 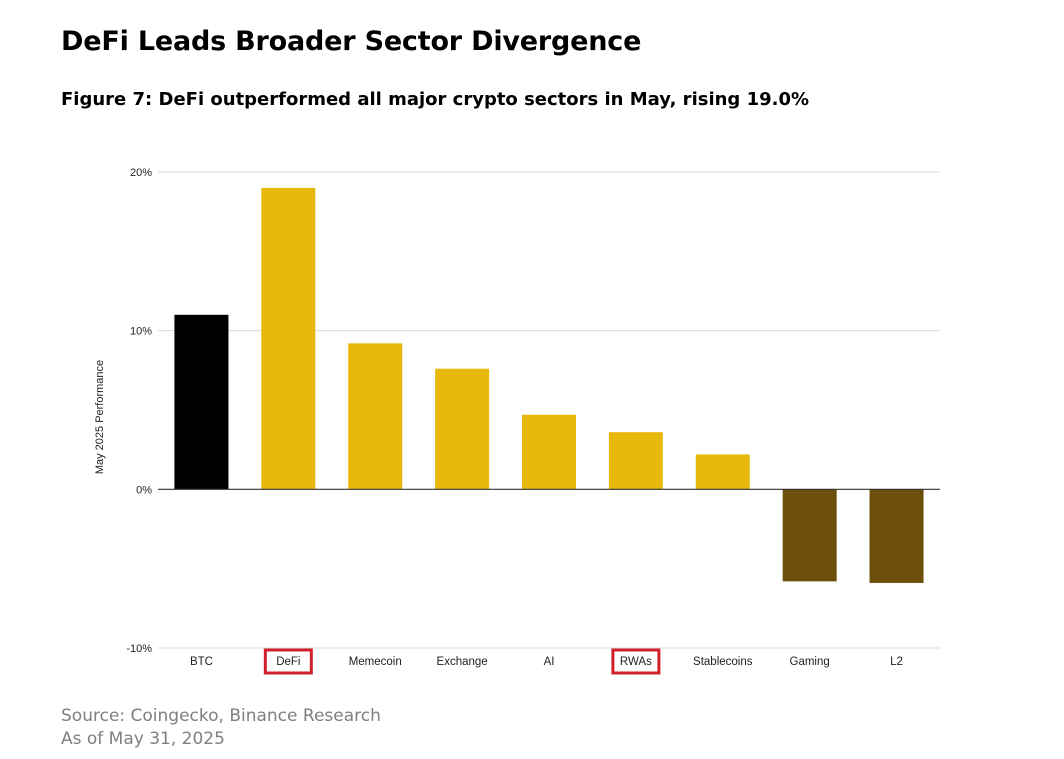 I want to click on x-tick-label-memecoin: Memecoin, so click(x=375, y=662).